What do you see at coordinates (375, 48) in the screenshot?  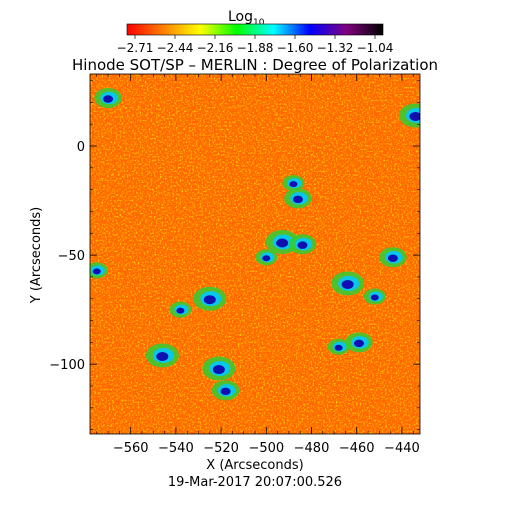 I see `colorbar-tick-label: −1.04` at bounding box center [375, 48].